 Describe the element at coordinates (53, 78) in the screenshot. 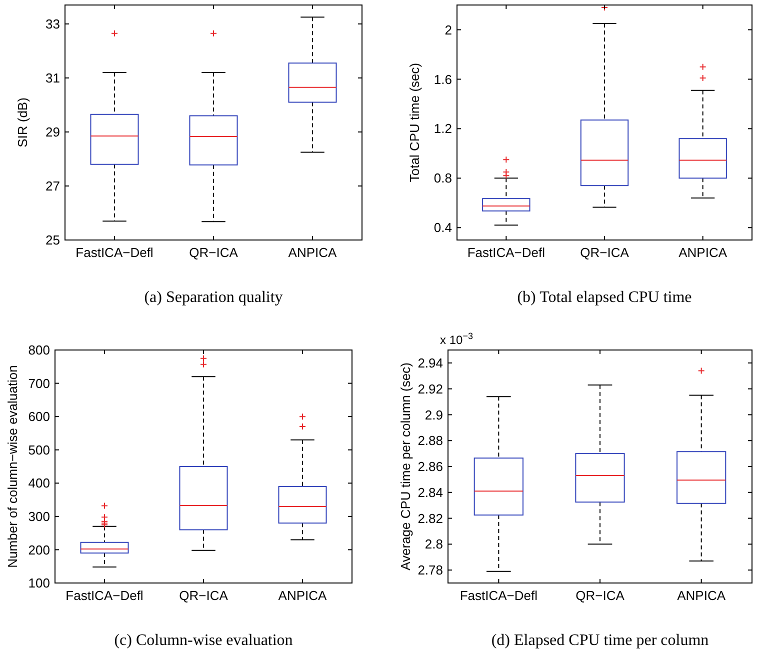

I see `y-tick-label: 31` at that location.